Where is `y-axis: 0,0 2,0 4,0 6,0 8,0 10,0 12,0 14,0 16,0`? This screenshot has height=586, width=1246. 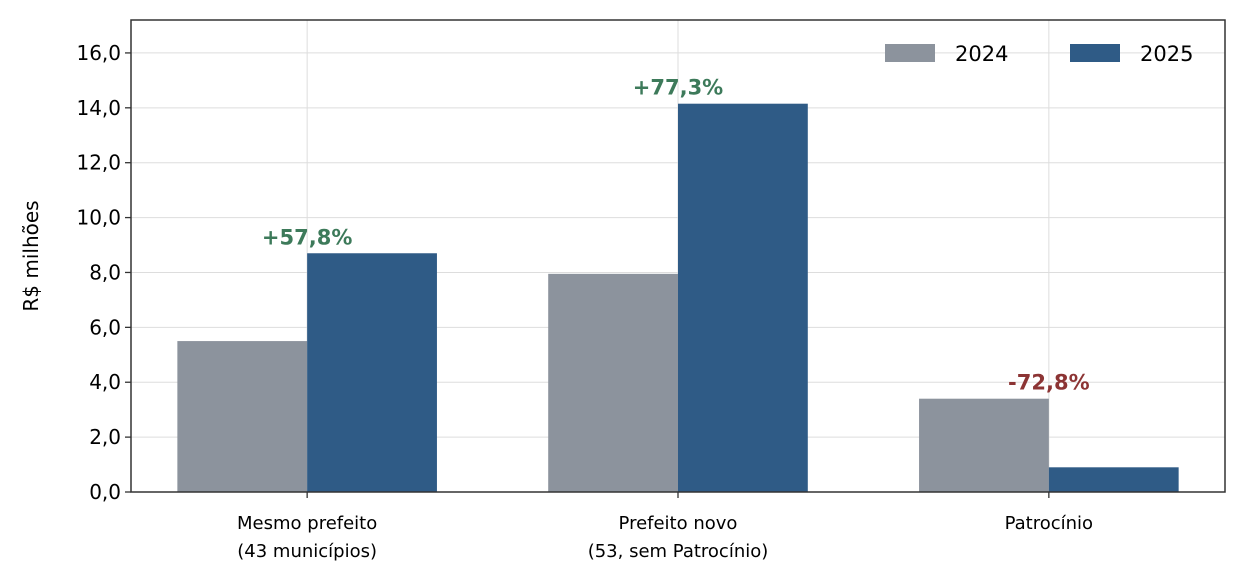 y-axis: 0,0 2,0 4,0 6,0 8,0 10,0 12,0 14,0 16,0 is located at coordinates (103, 272).